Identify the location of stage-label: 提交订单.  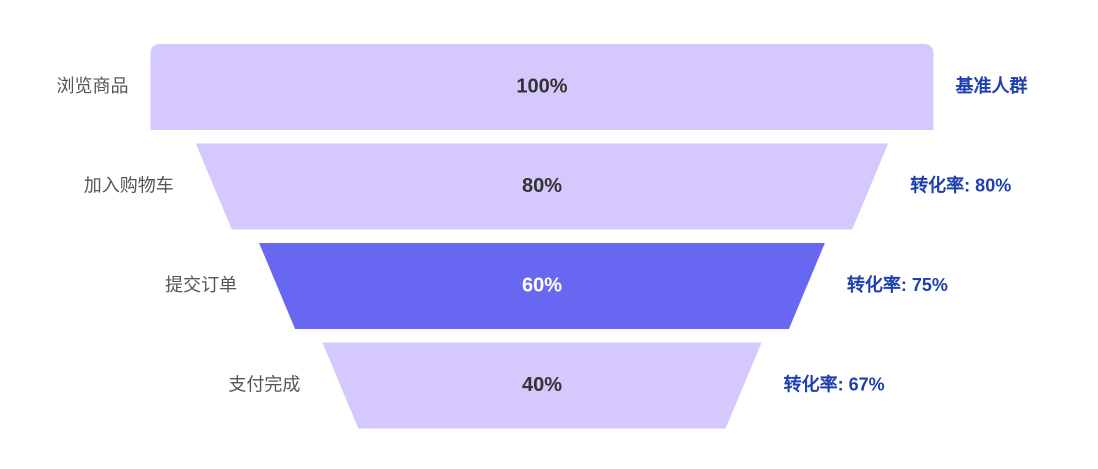
(201, 285).